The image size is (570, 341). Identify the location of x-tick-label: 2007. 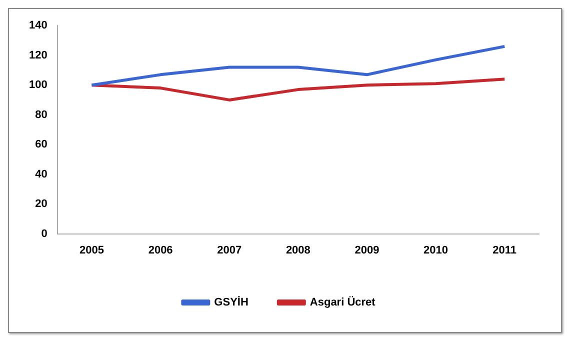
(229, 250).